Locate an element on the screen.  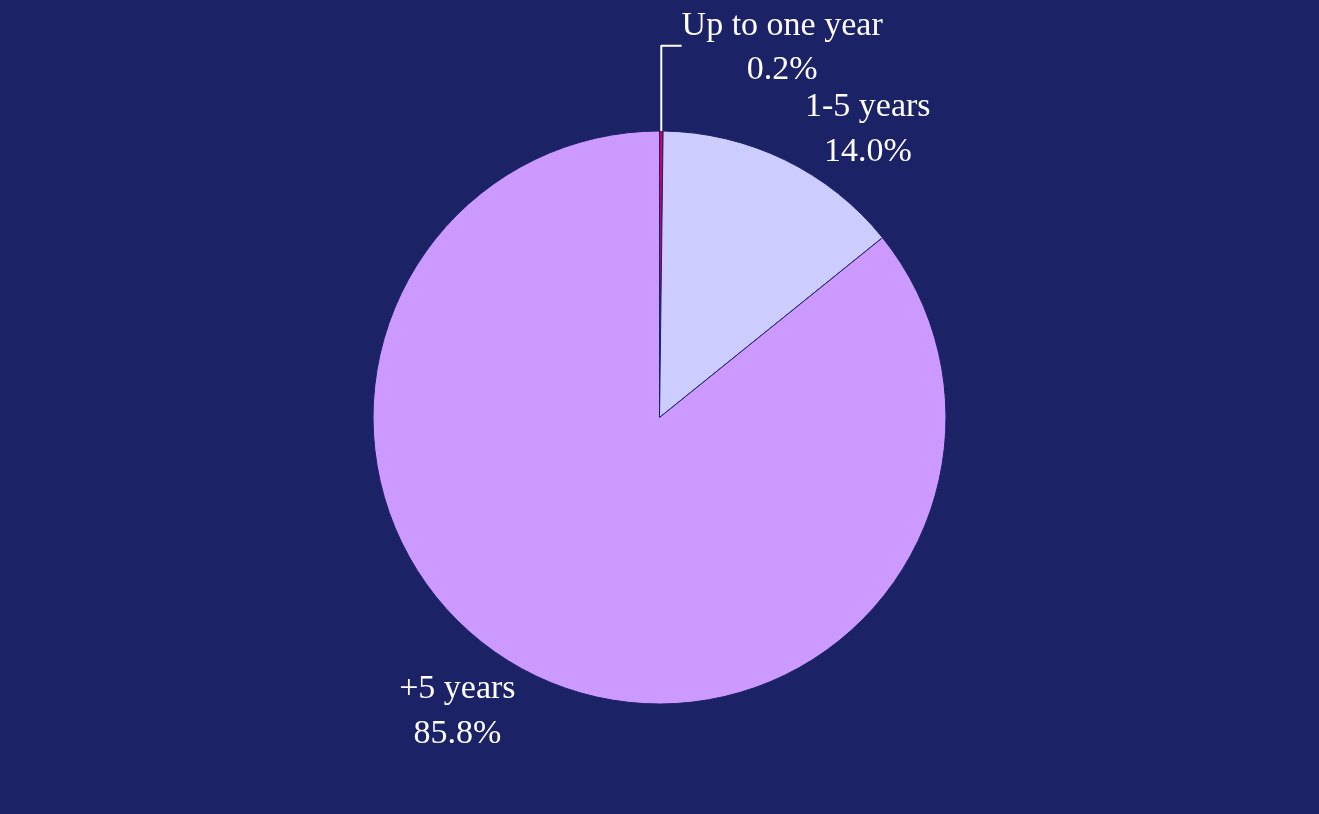
data-label: 0.2% is located at coordinates (782, 68).